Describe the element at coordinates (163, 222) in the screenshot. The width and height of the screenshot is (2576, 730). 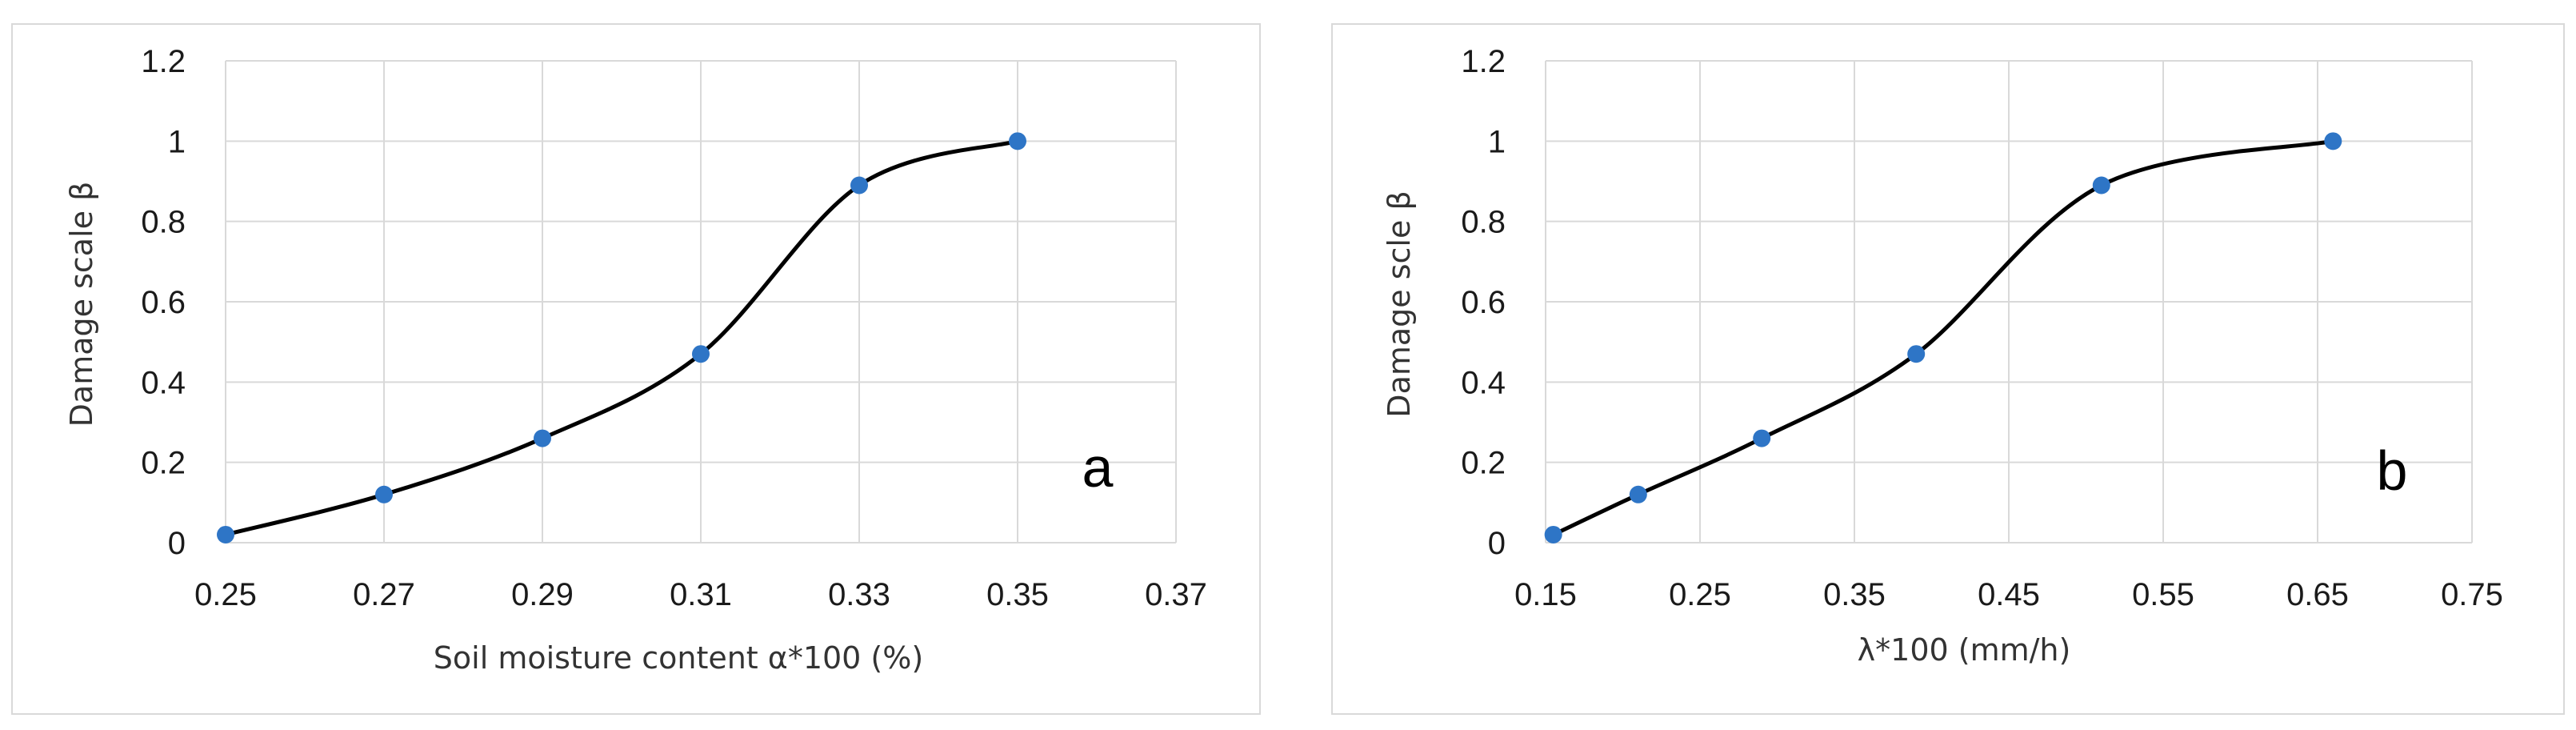
I see `chart-a-y-tick-label: 0.8` at that location.